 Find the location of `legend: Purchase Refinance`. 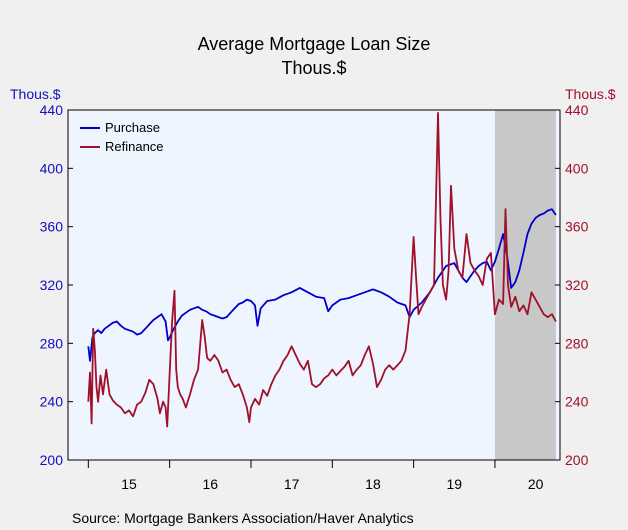

legend: Purchase Refinance is located at coordinates (122, 137).